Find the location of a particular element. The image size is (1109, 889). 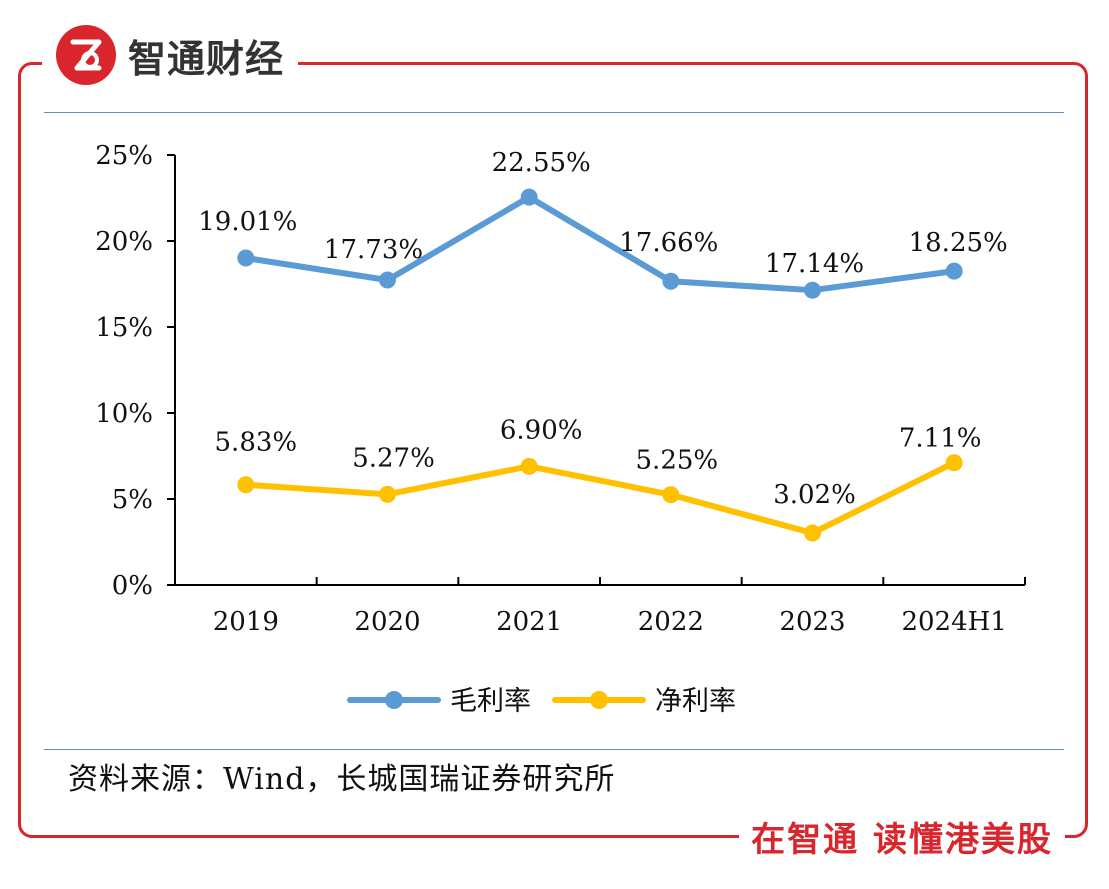

x-tick-label: 2019 is located at coordinates (246, 622).